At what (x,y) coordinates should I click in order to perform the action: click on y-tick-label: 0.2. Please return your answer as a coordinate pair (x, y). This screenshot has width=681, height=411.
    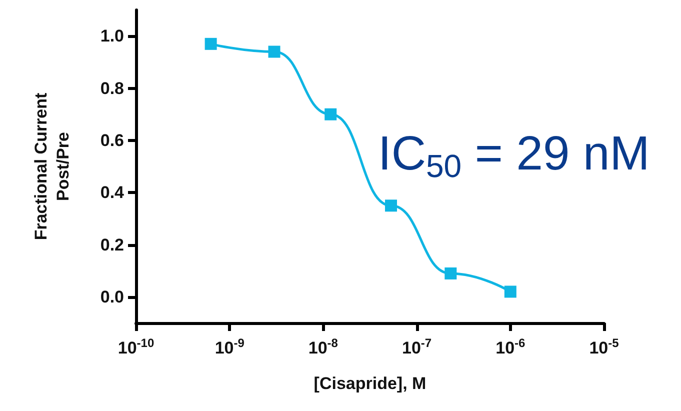
    Looking at the image, I should click on (112, 244).